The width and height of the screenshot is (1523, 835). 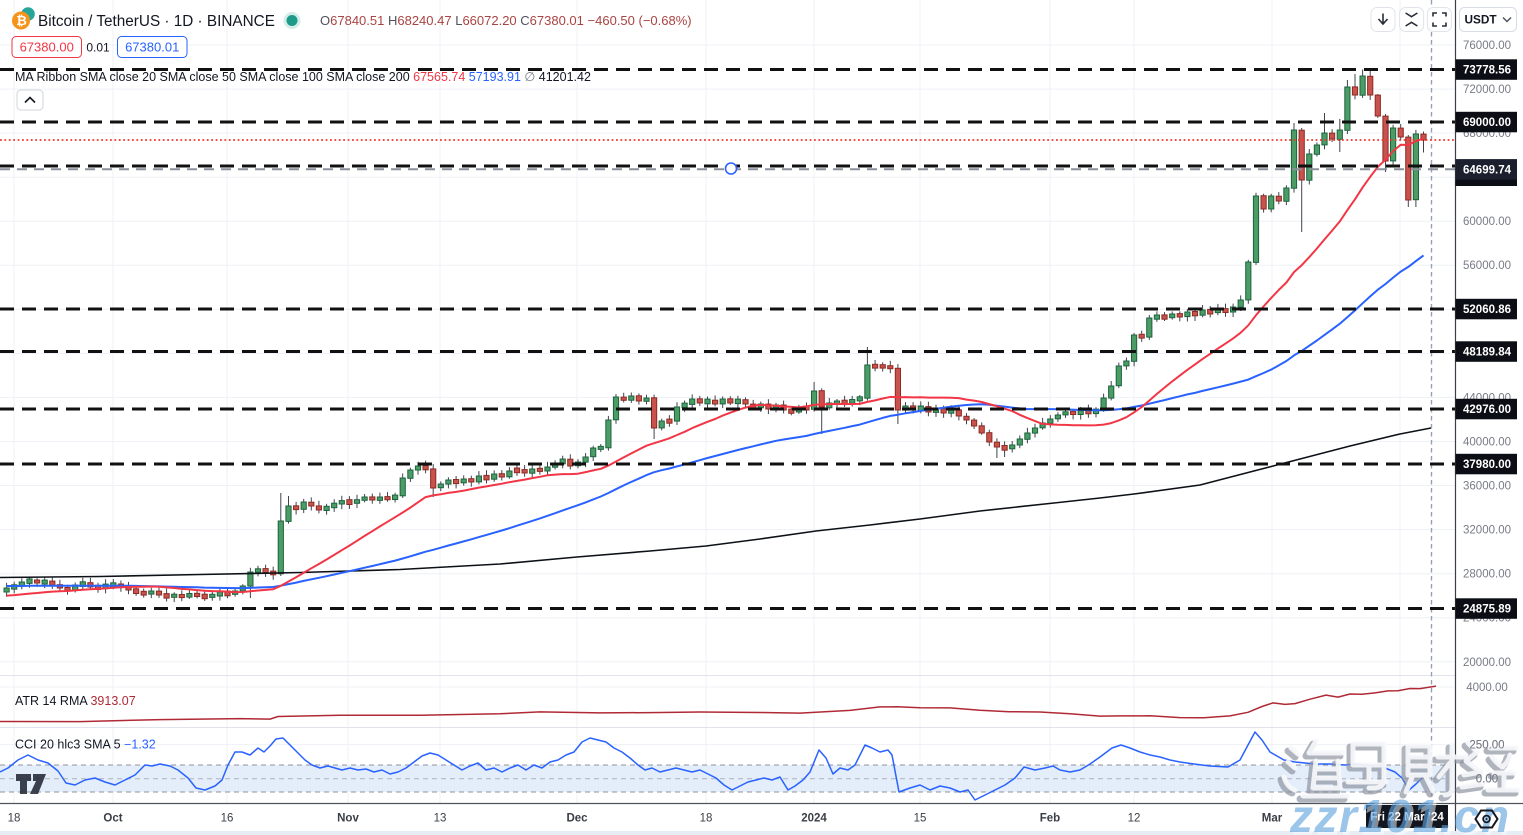 I want to click on svg-text: 42976.00, so click(x=1487, y=410).